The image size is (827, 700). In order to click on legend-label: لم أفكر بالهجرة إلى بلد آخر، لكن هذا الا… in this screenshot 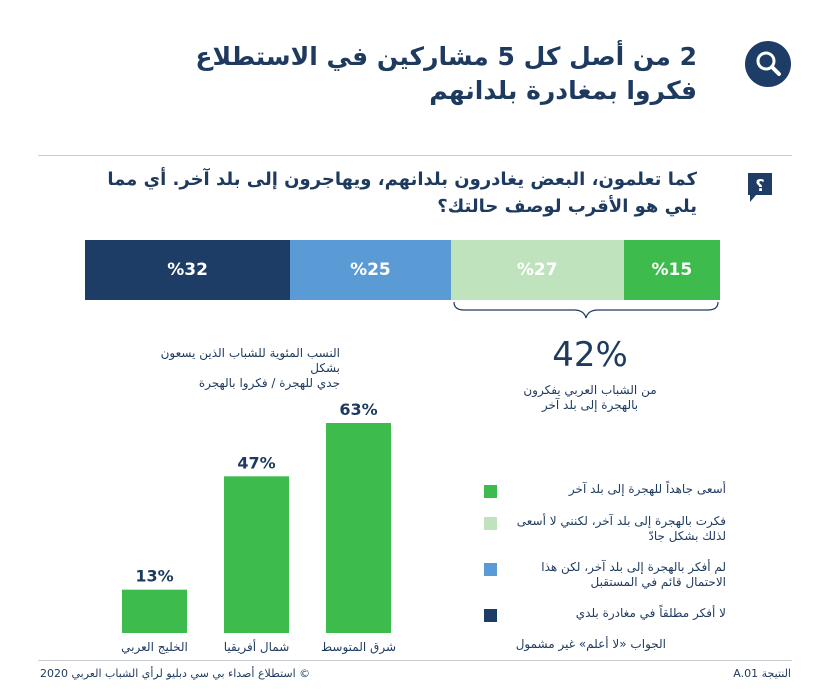, I will do `click(633, 574)`.